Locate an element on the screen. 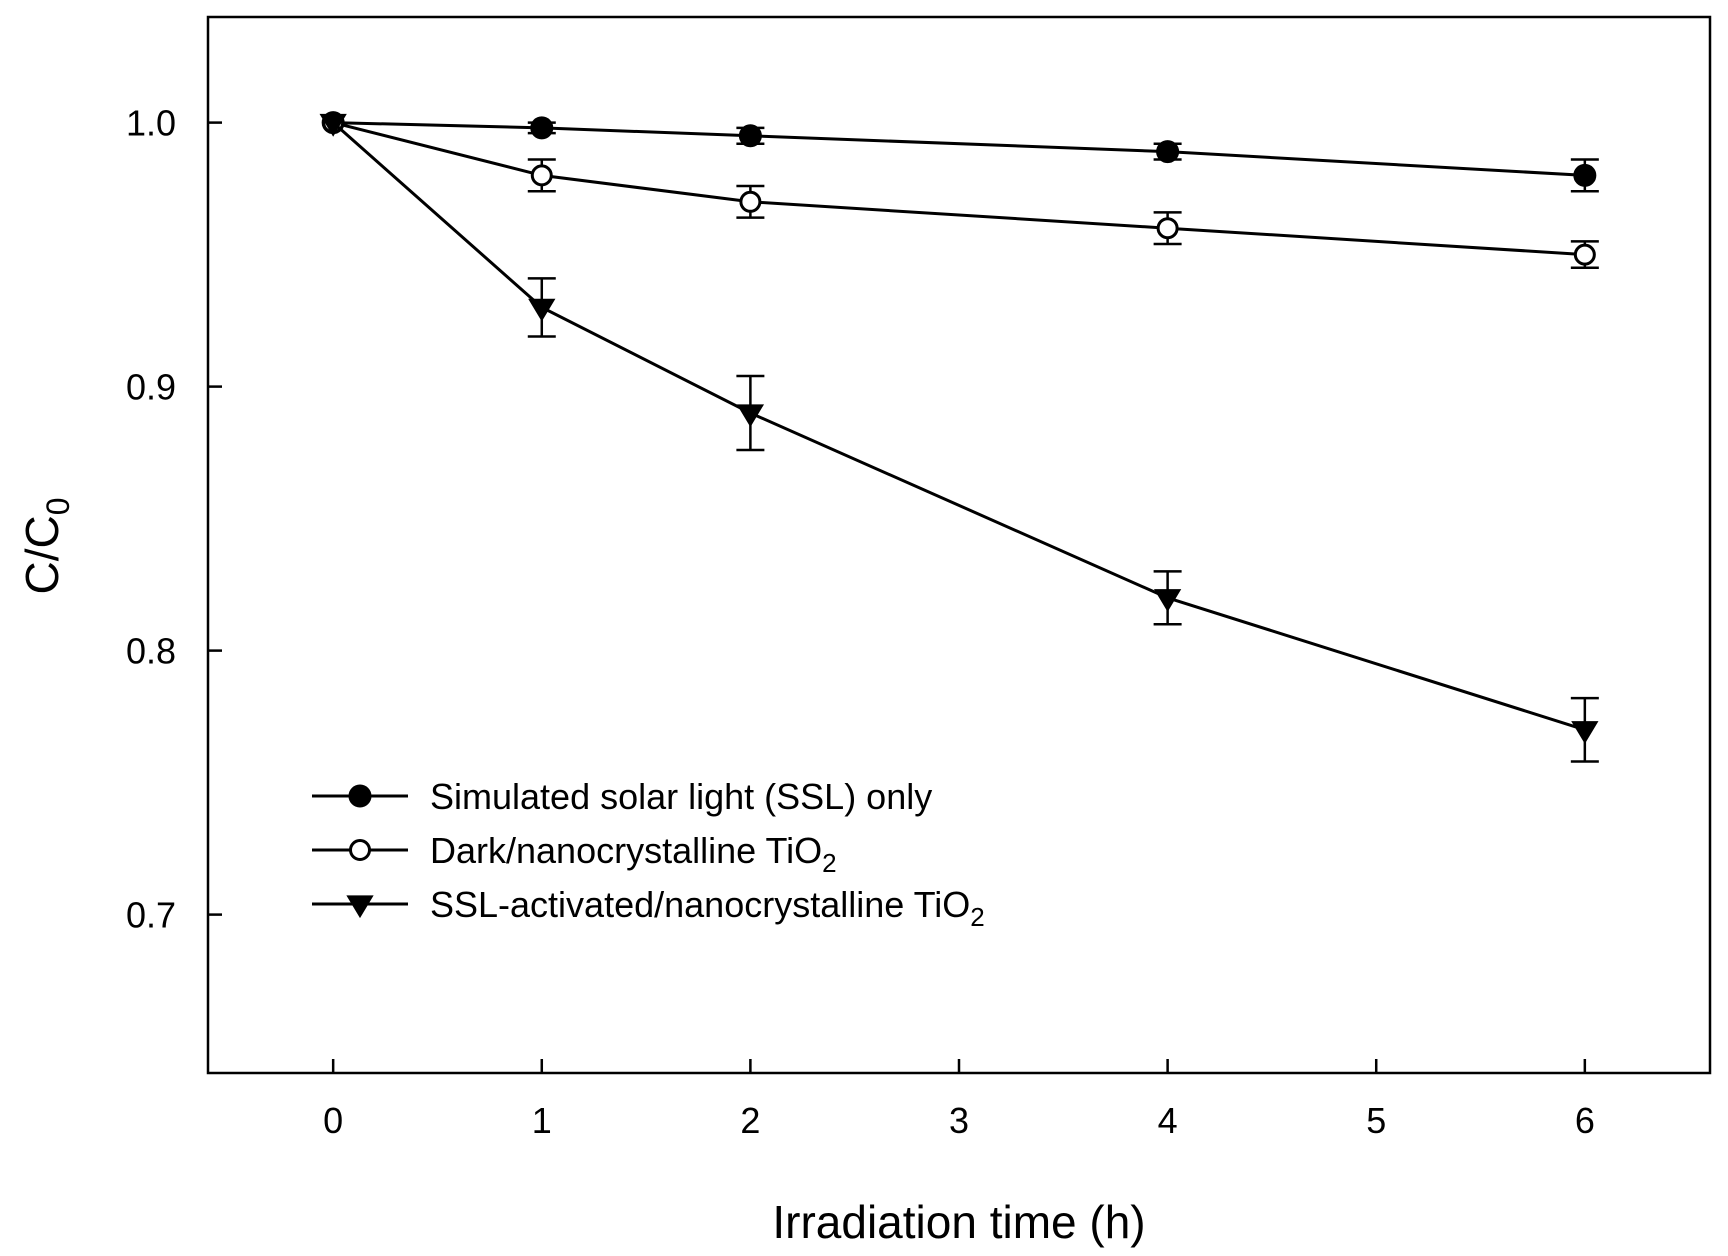 This screenshot has height=1256, width=1728. x-tick-label: 1 is located at coordinates (542, 1120).